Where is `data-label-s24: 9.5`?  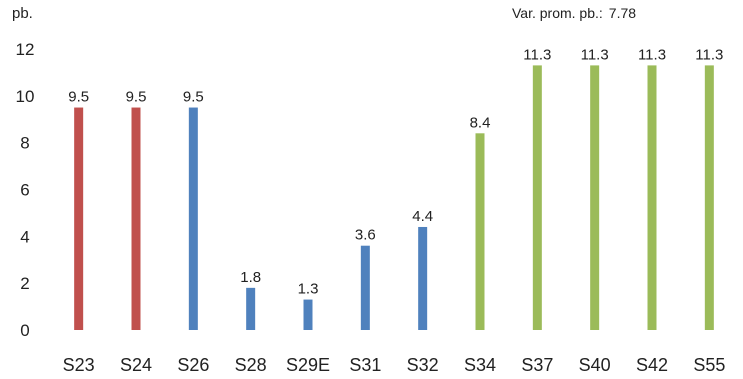
data-label-s24: 9.5 is located at coordinates (136, 97).